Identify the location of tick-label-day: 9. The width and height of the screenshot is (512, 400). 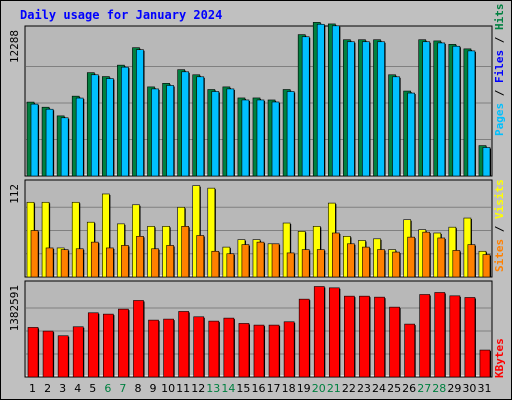
(153, 388).